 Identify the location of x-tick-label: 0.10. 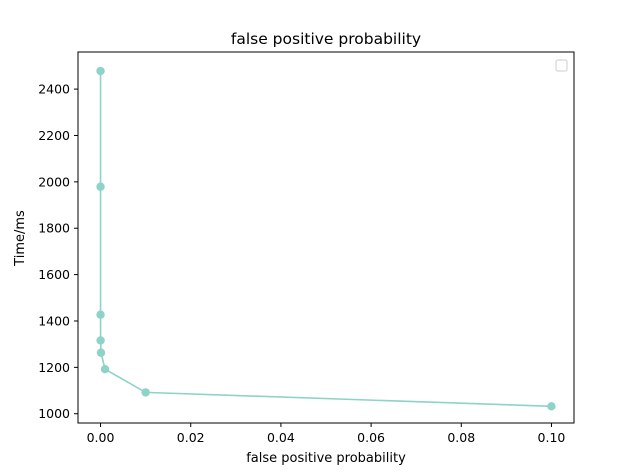
(552, 437).